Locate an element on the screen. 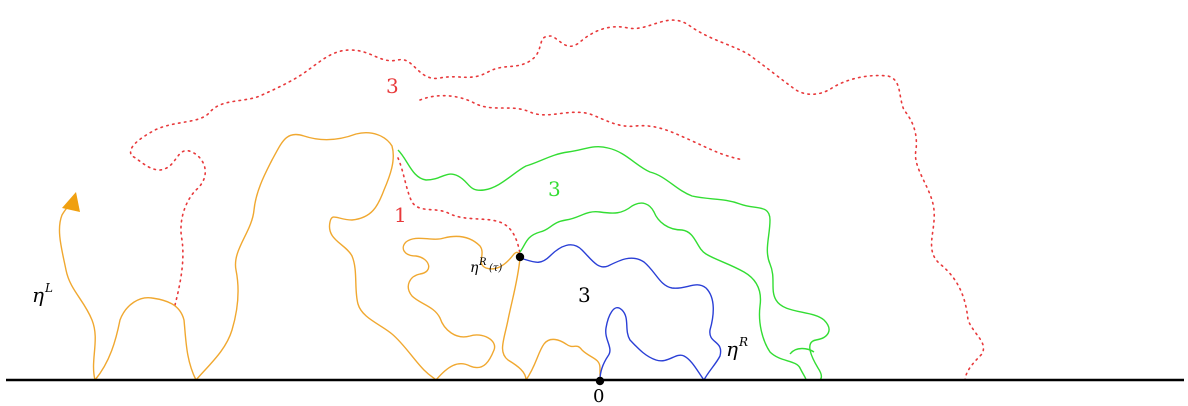  eta-tau-argument: (τ) is located at coordinates (495, 268).